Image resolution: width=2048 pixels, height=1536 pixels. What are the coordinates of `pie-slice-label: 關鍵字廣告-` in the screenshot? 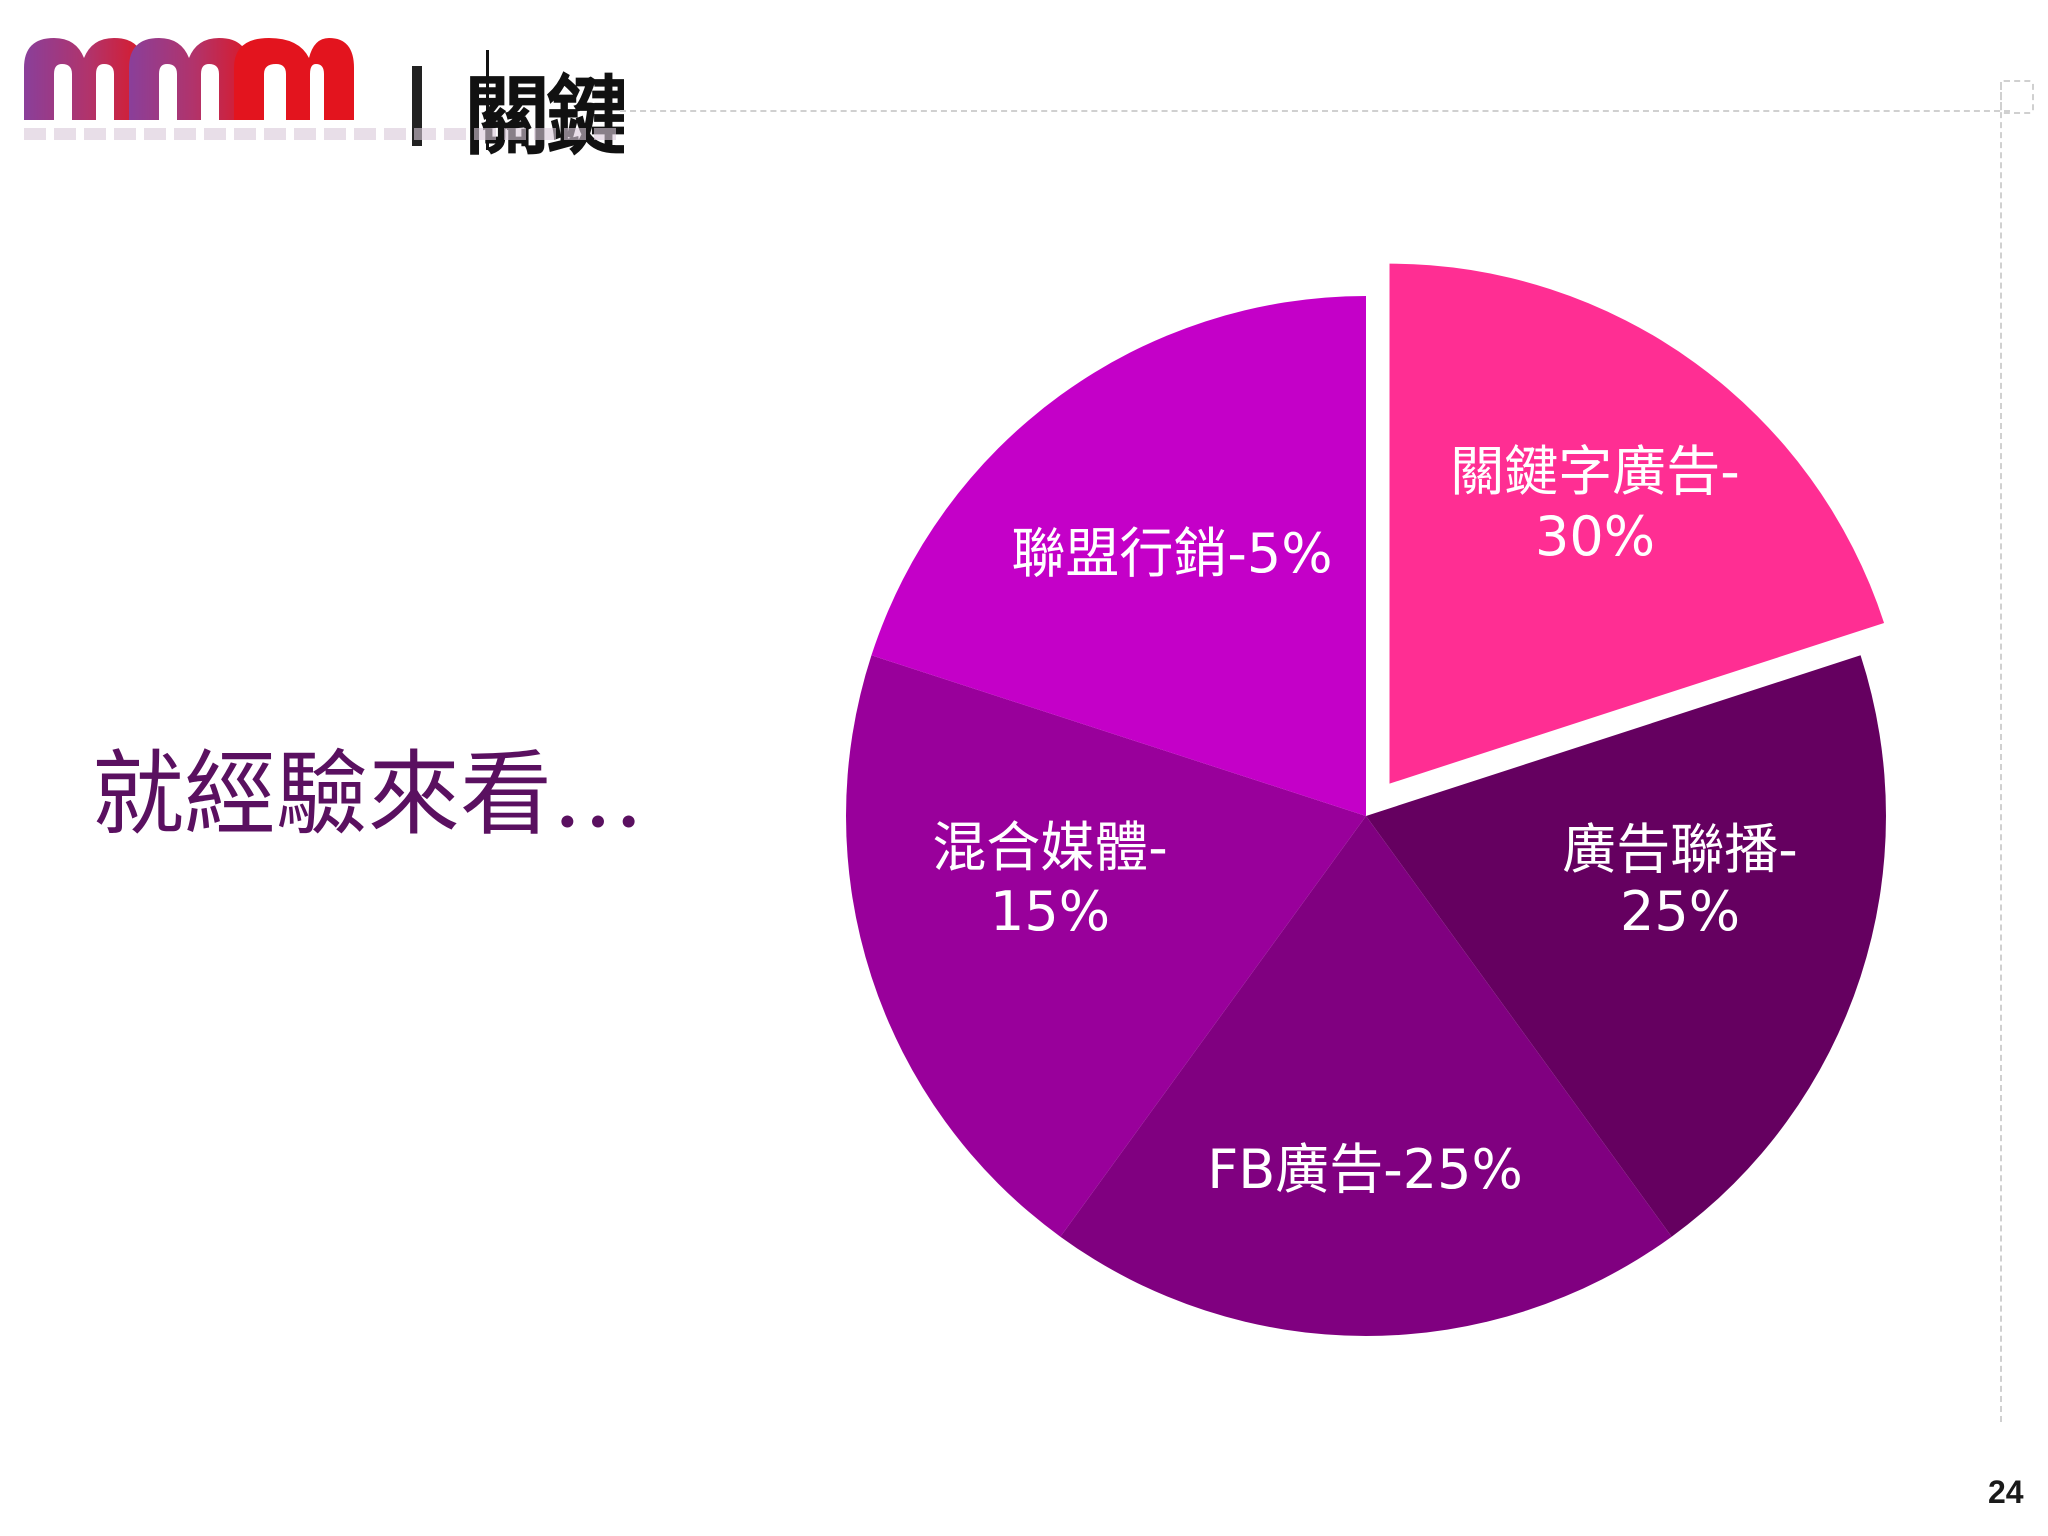 It's located at (1595, 471).